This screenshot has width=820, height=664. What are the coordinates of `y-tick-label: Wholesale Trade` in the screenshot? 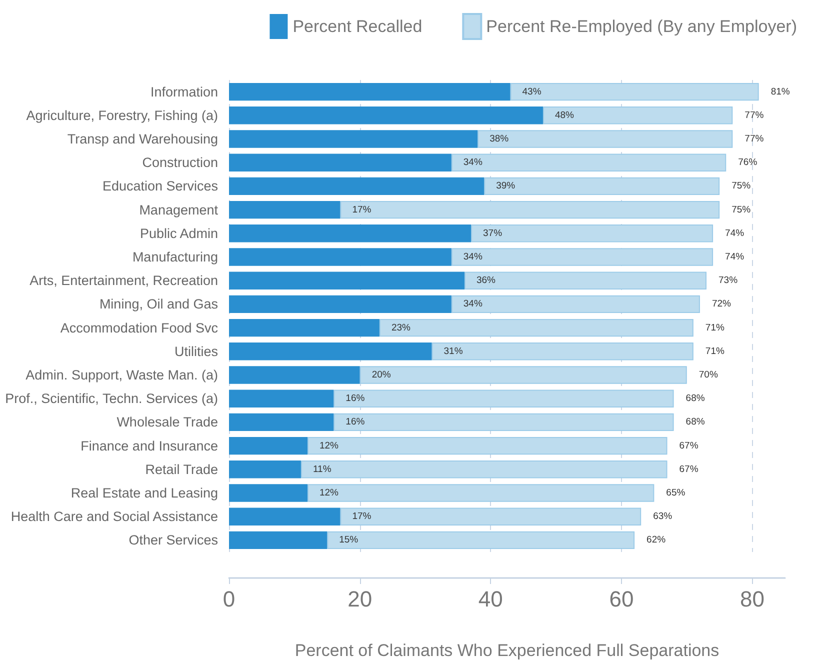 It's located at (167, 422).